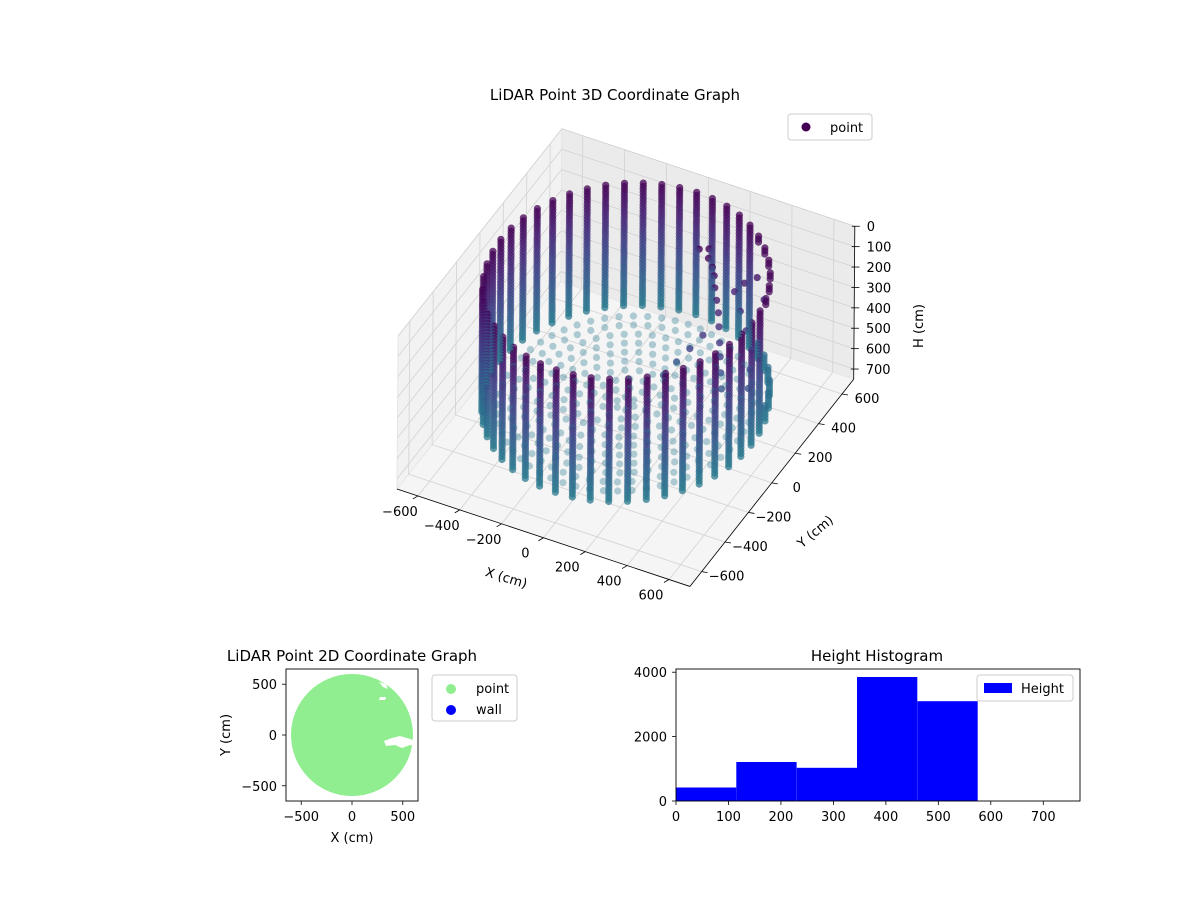 The image size is (1200, 900). What do you see at coordinates (474, 698) in the screenshot?
I see `chart-2d-legend: point wall` at bounding box center [474, 698].